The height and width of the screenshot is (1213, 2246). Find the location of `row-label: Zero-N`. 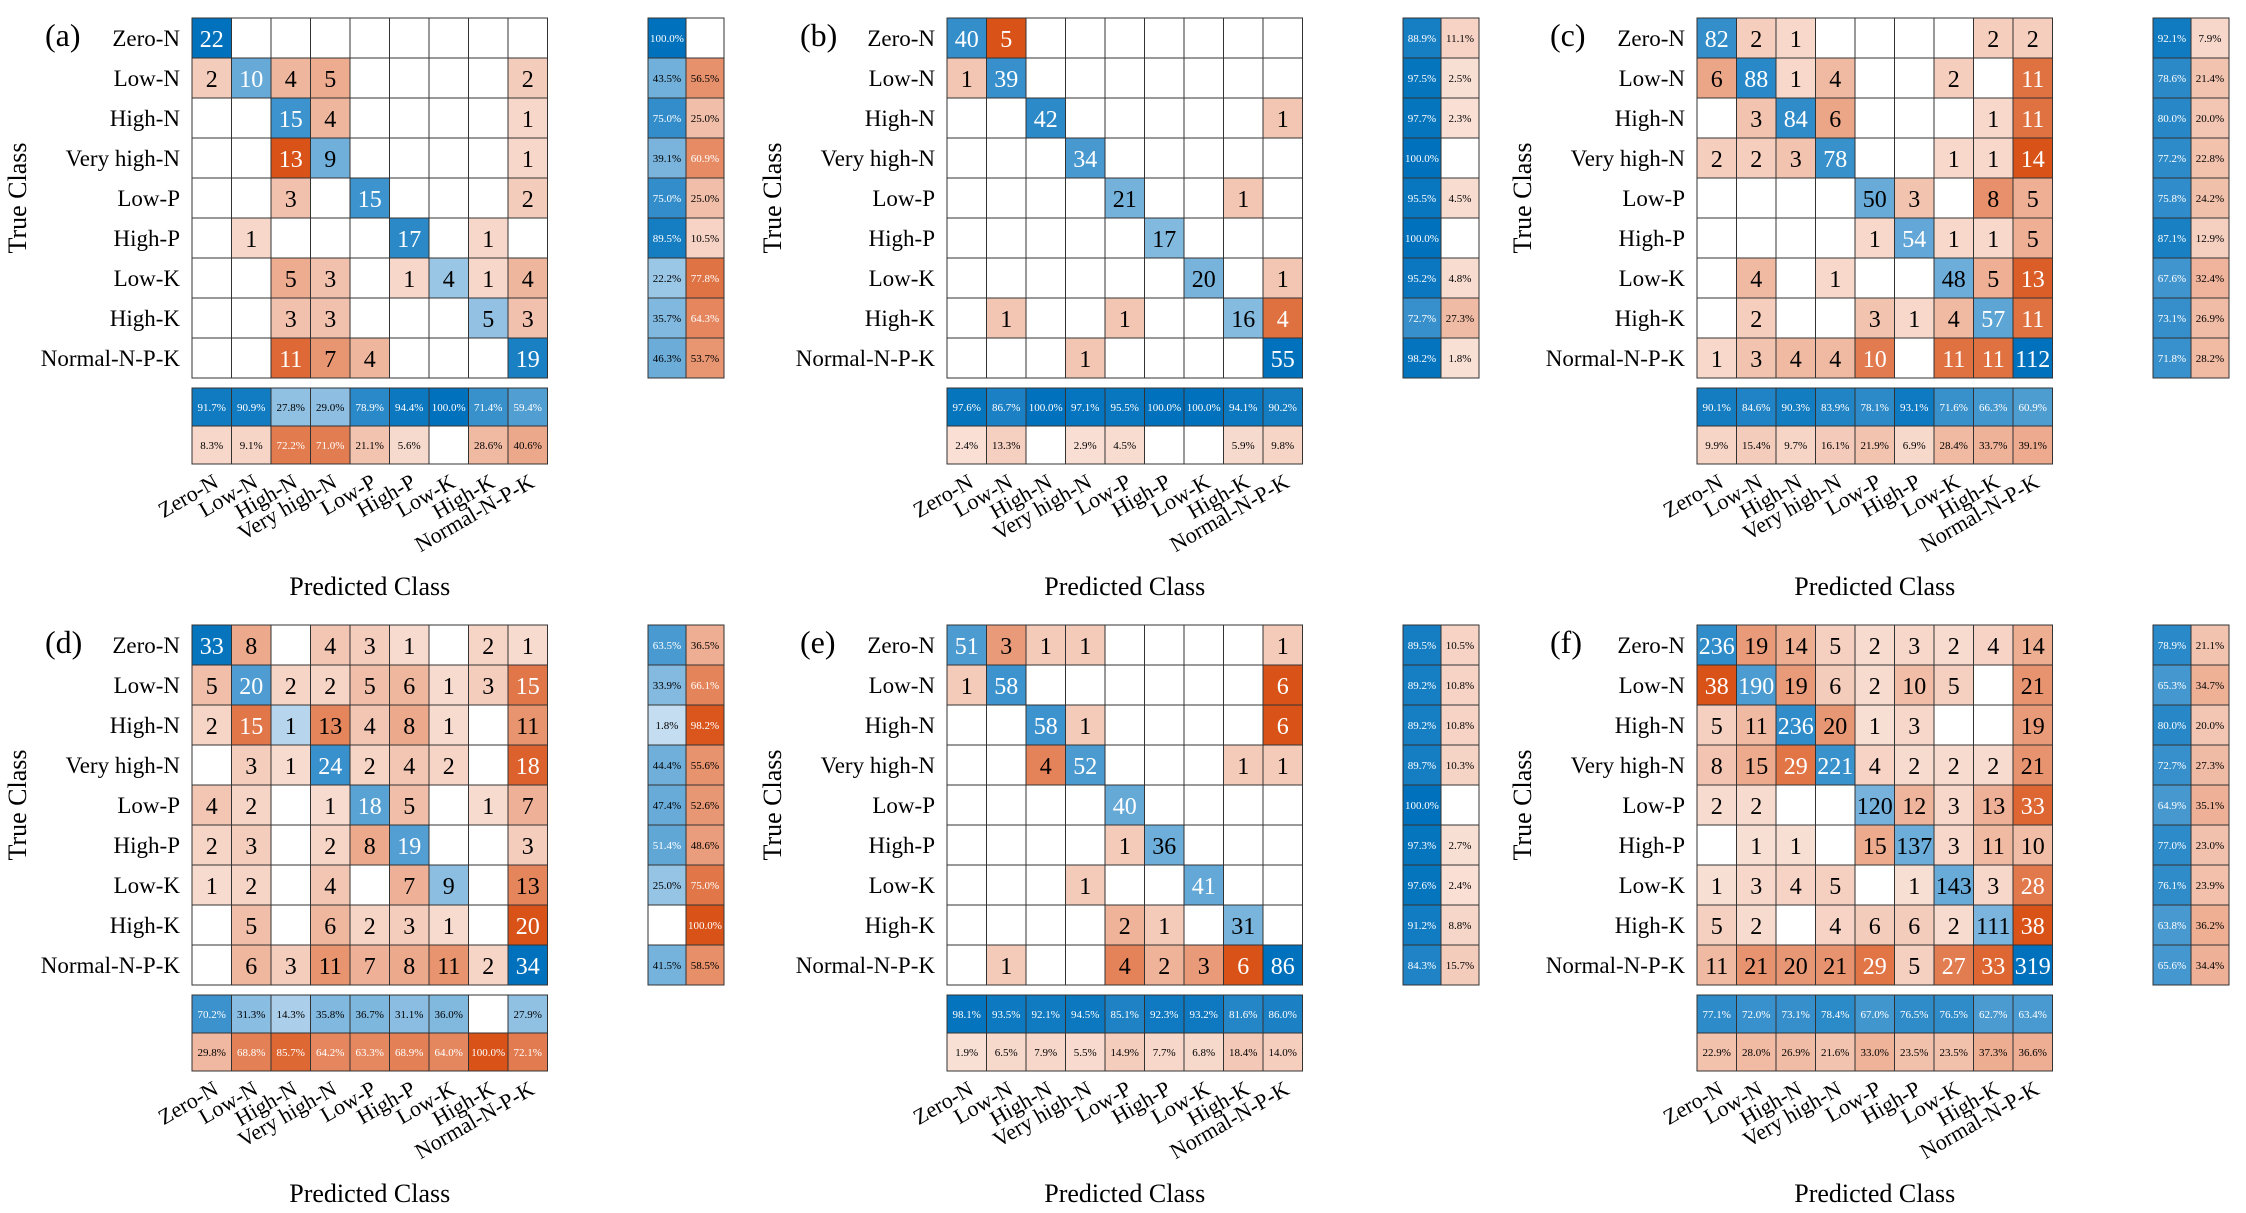

row-label: Zero-N is located at coordinates (1651, 645).